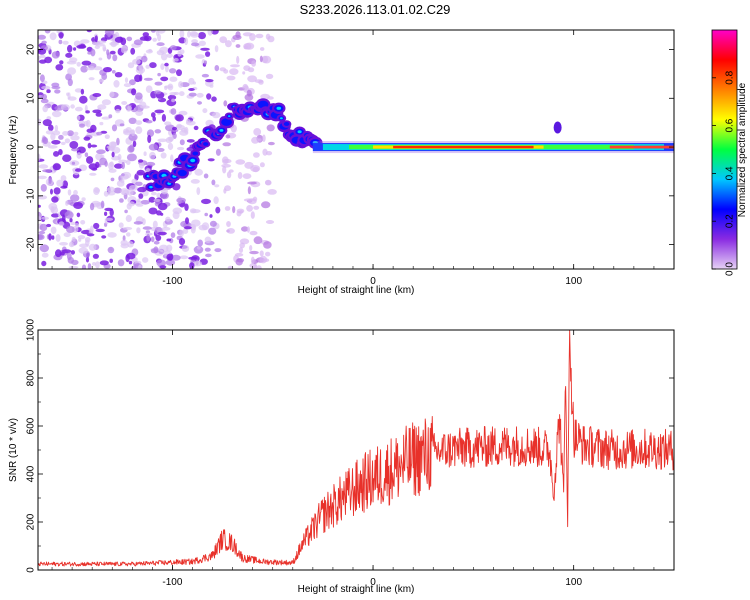  I want to click on colorbar-tick-label: 0.6, so click(730, 125).